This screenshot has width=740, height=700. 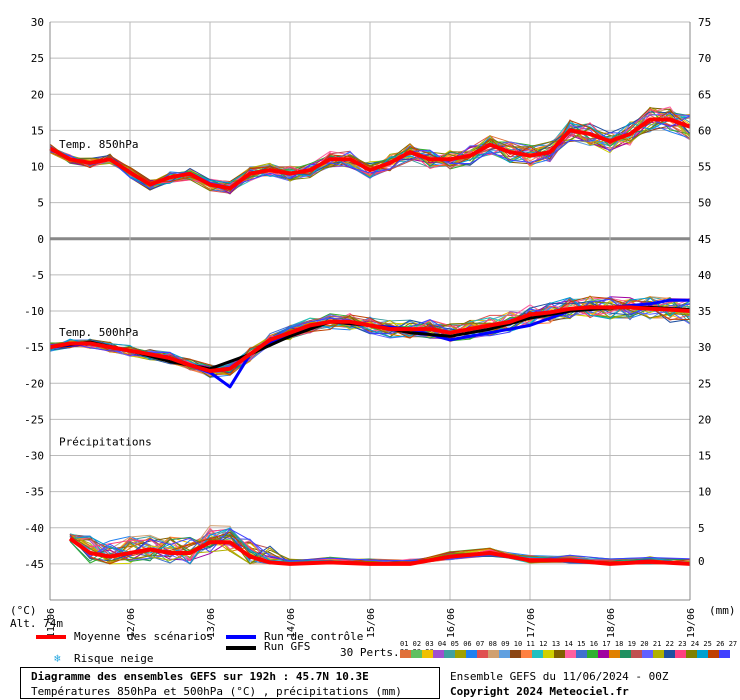 I want to click on gfs-legend-label: Run GFS, so click(x=287, y=646).